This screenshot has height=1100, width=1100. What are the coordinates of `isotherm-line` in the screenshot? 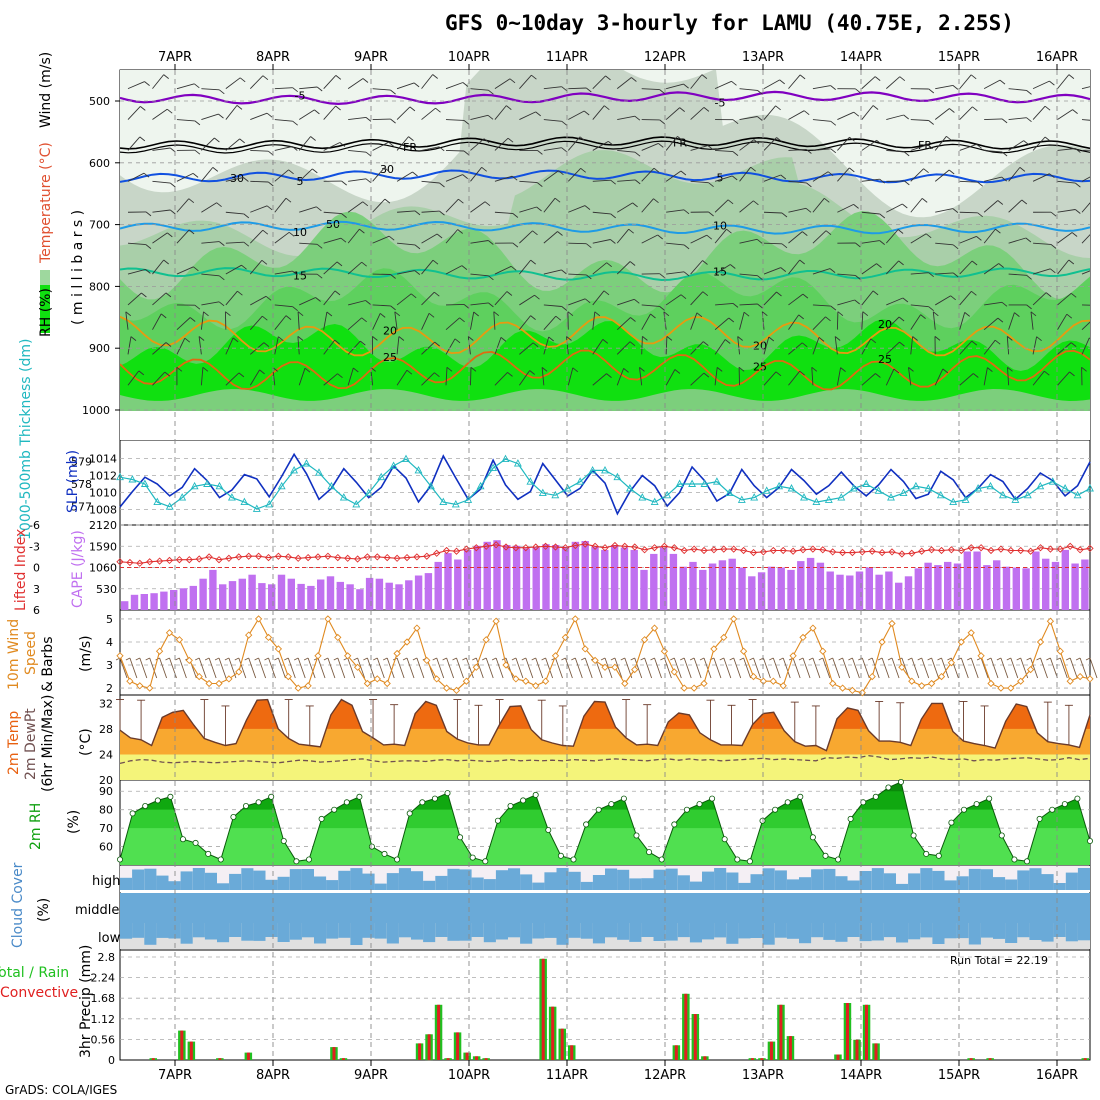 It's located at (605, 227).